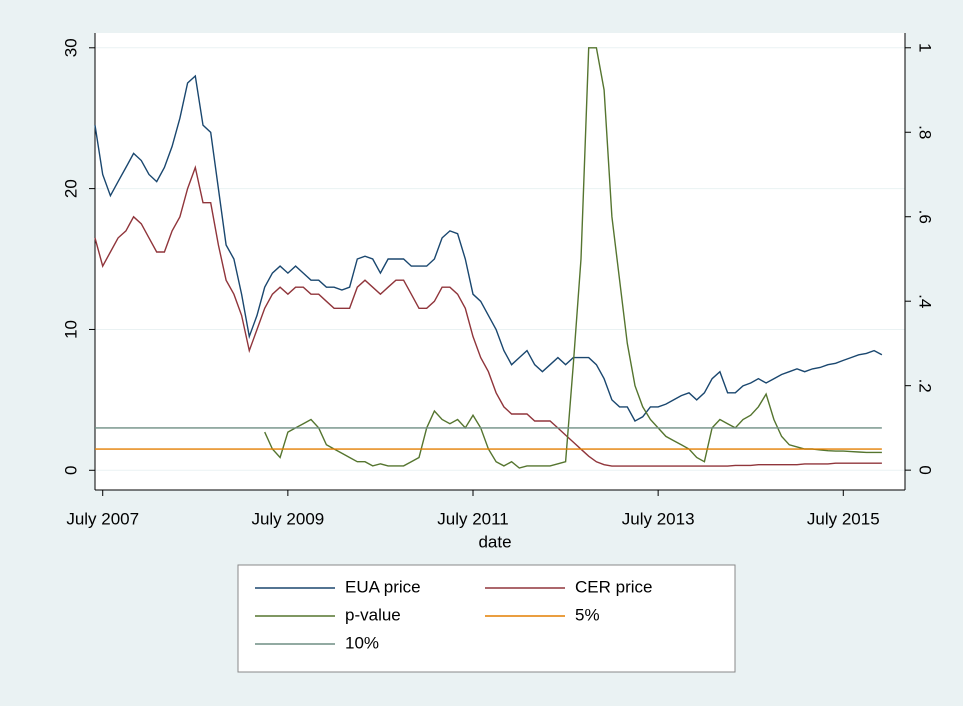  I want to click on y2-tick-label: 1, so click(925, 47).